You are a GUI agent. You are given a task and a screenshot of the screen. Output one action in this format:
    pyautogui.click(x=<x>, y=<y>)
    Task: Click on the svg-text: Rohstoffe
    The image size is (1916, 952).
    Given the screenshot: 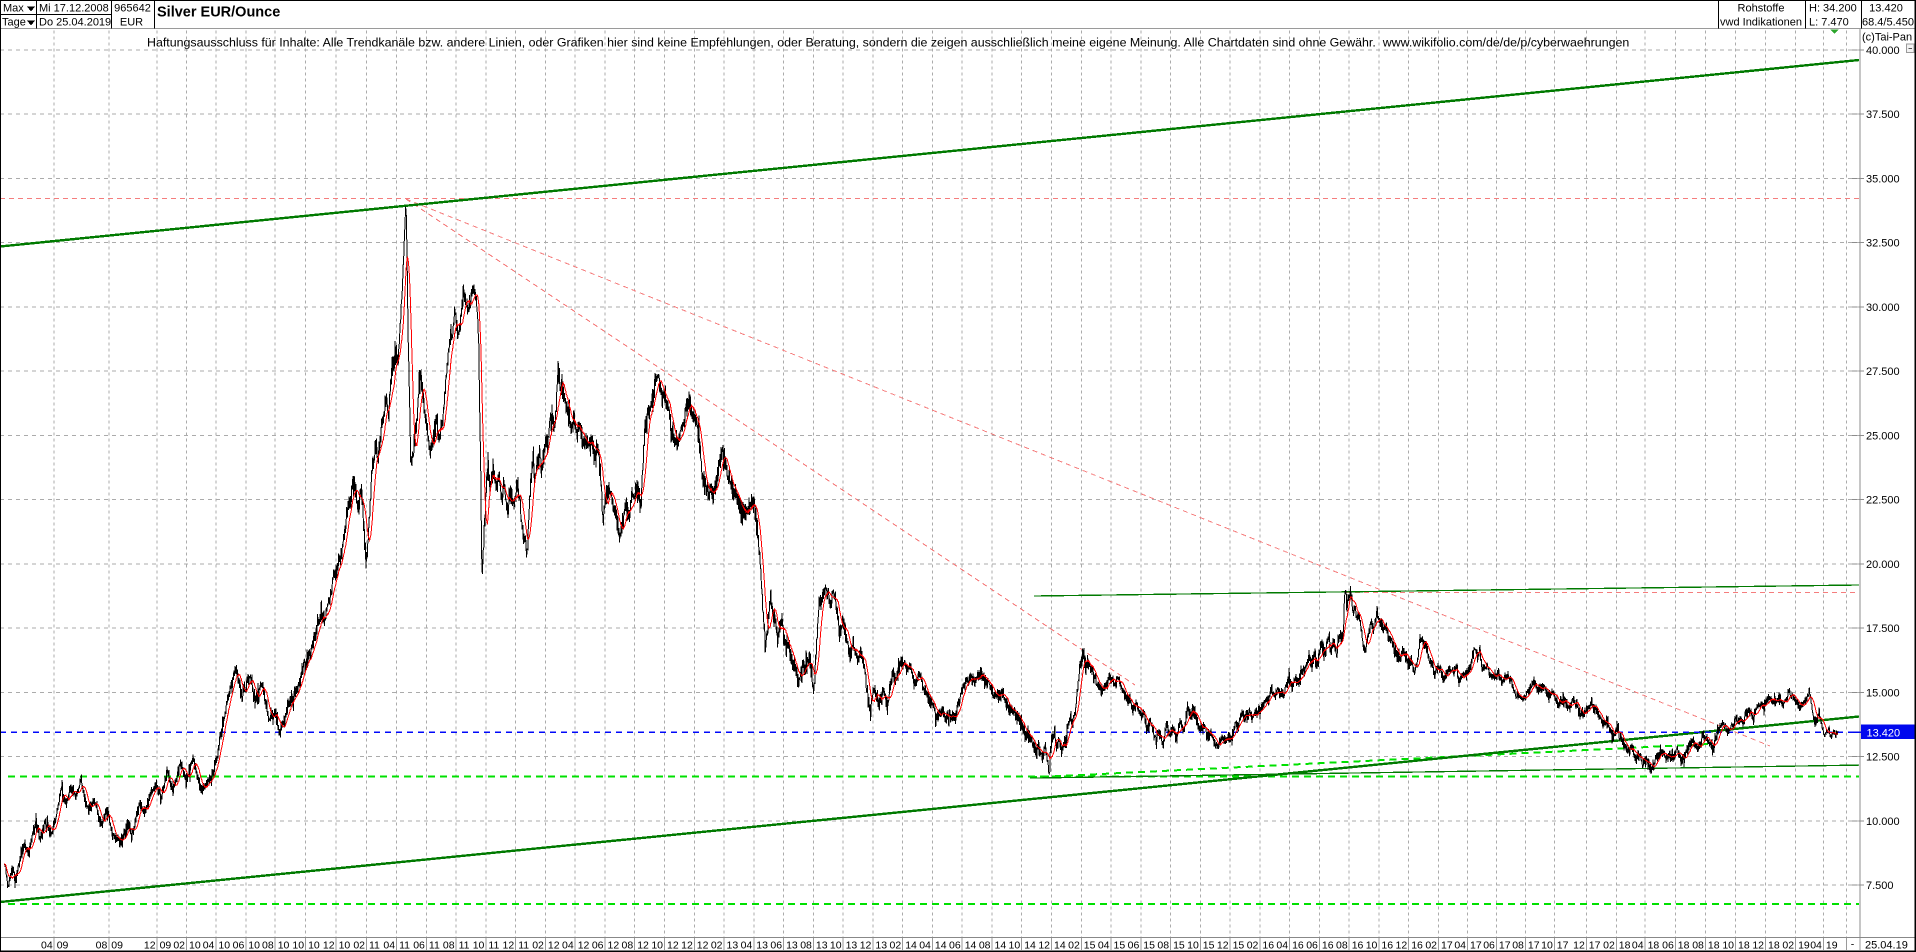 What is the action you would take?
    pyautogui.click(x=1761, y=9)
    